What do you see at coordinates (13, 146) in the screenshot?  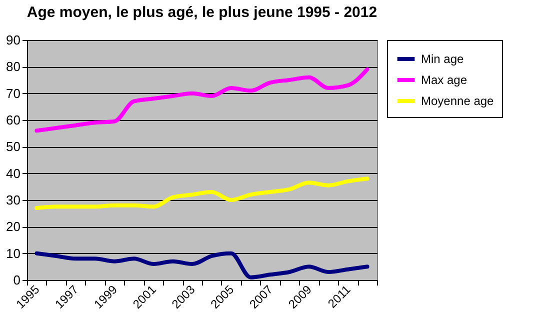 I see `y-tick-label: 50` at bounding box center [13, 146].